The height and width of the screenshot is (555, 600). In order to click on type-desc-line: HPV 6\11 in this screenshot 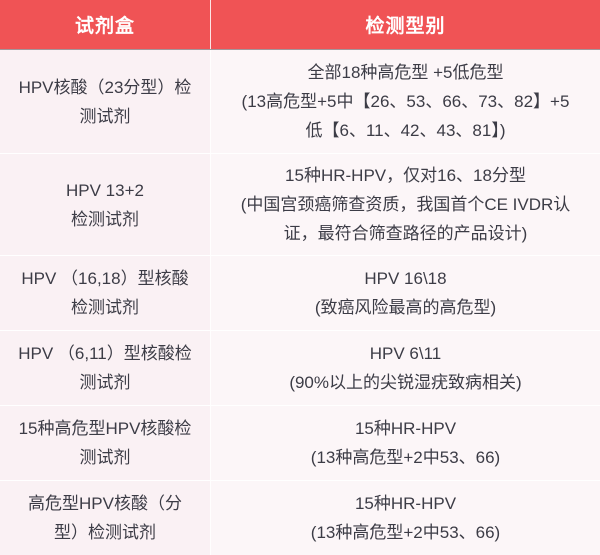, I will do `click(405, 353)`.